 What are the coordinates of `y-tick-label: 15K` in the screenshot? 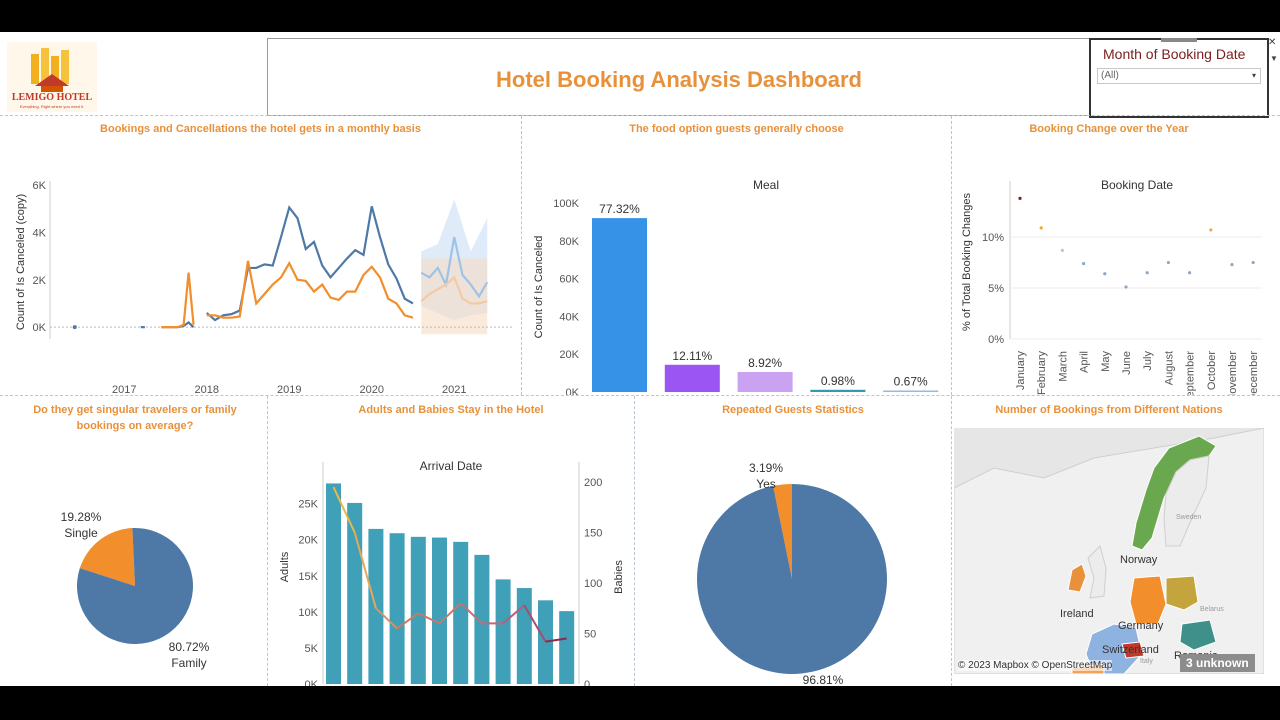 It's located at (308, 577).